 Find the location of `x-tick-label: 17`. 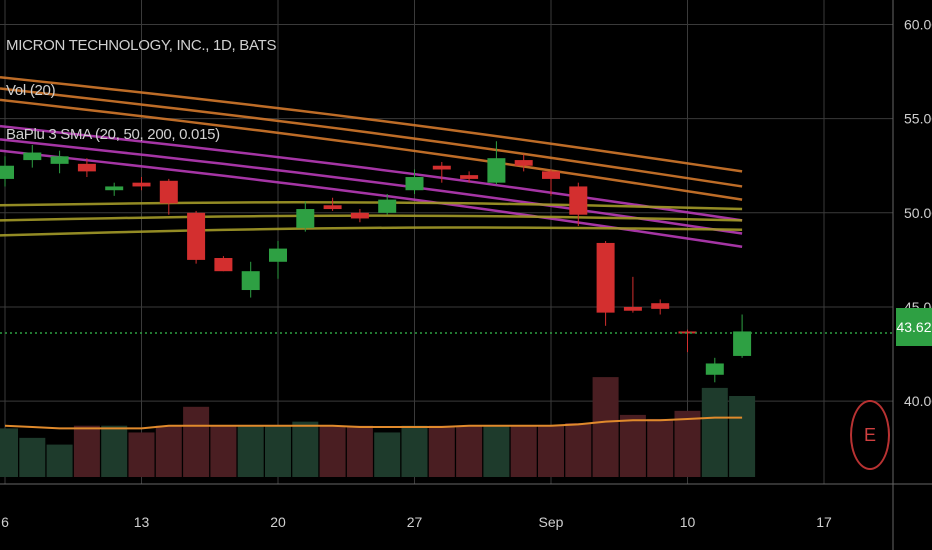

x-tick-label: 17 is located at coordinates (824, 522).